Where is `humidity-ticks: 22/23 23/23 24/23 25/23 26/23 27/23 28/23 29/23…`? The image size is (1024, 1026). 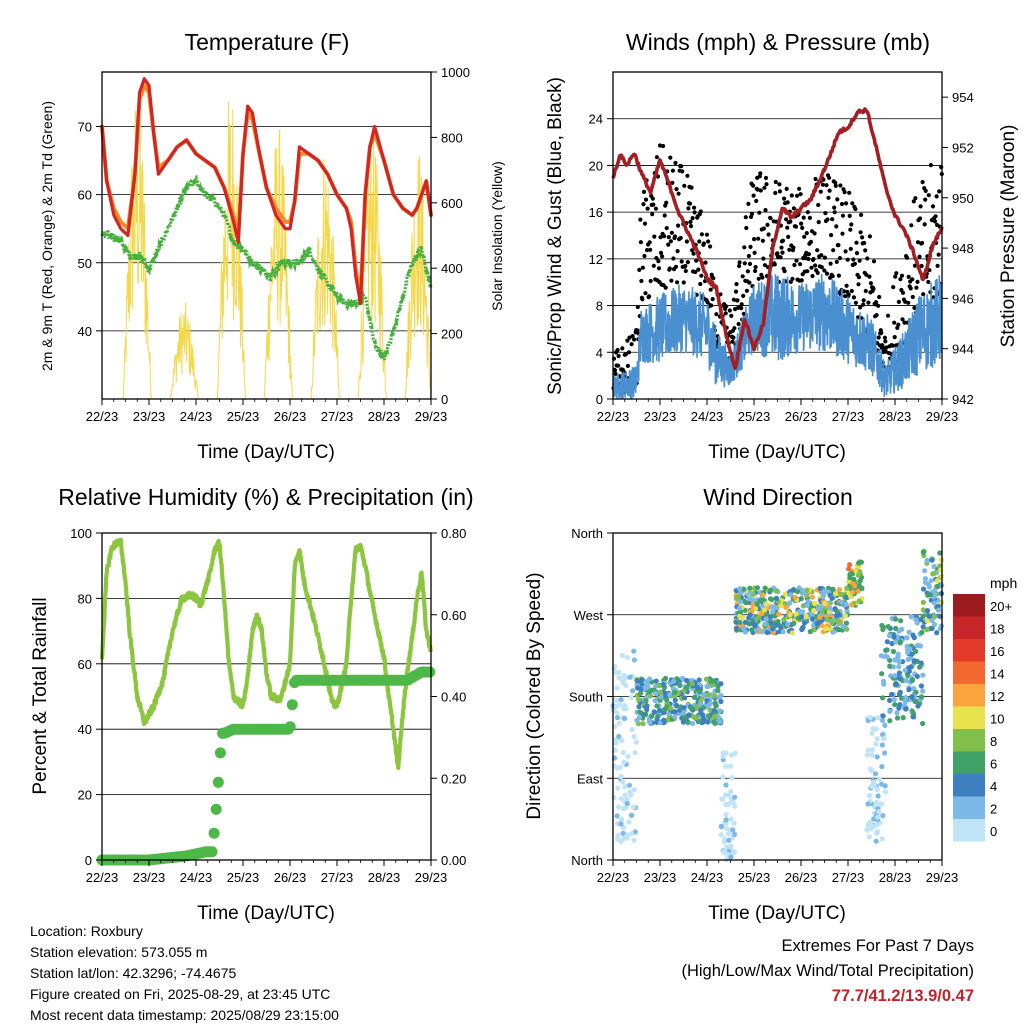 humidity-ticks: 22/23 23/23 24/23 25/23 26/23 27/23 28/23 29/23… is located at coordinates (268, 705).